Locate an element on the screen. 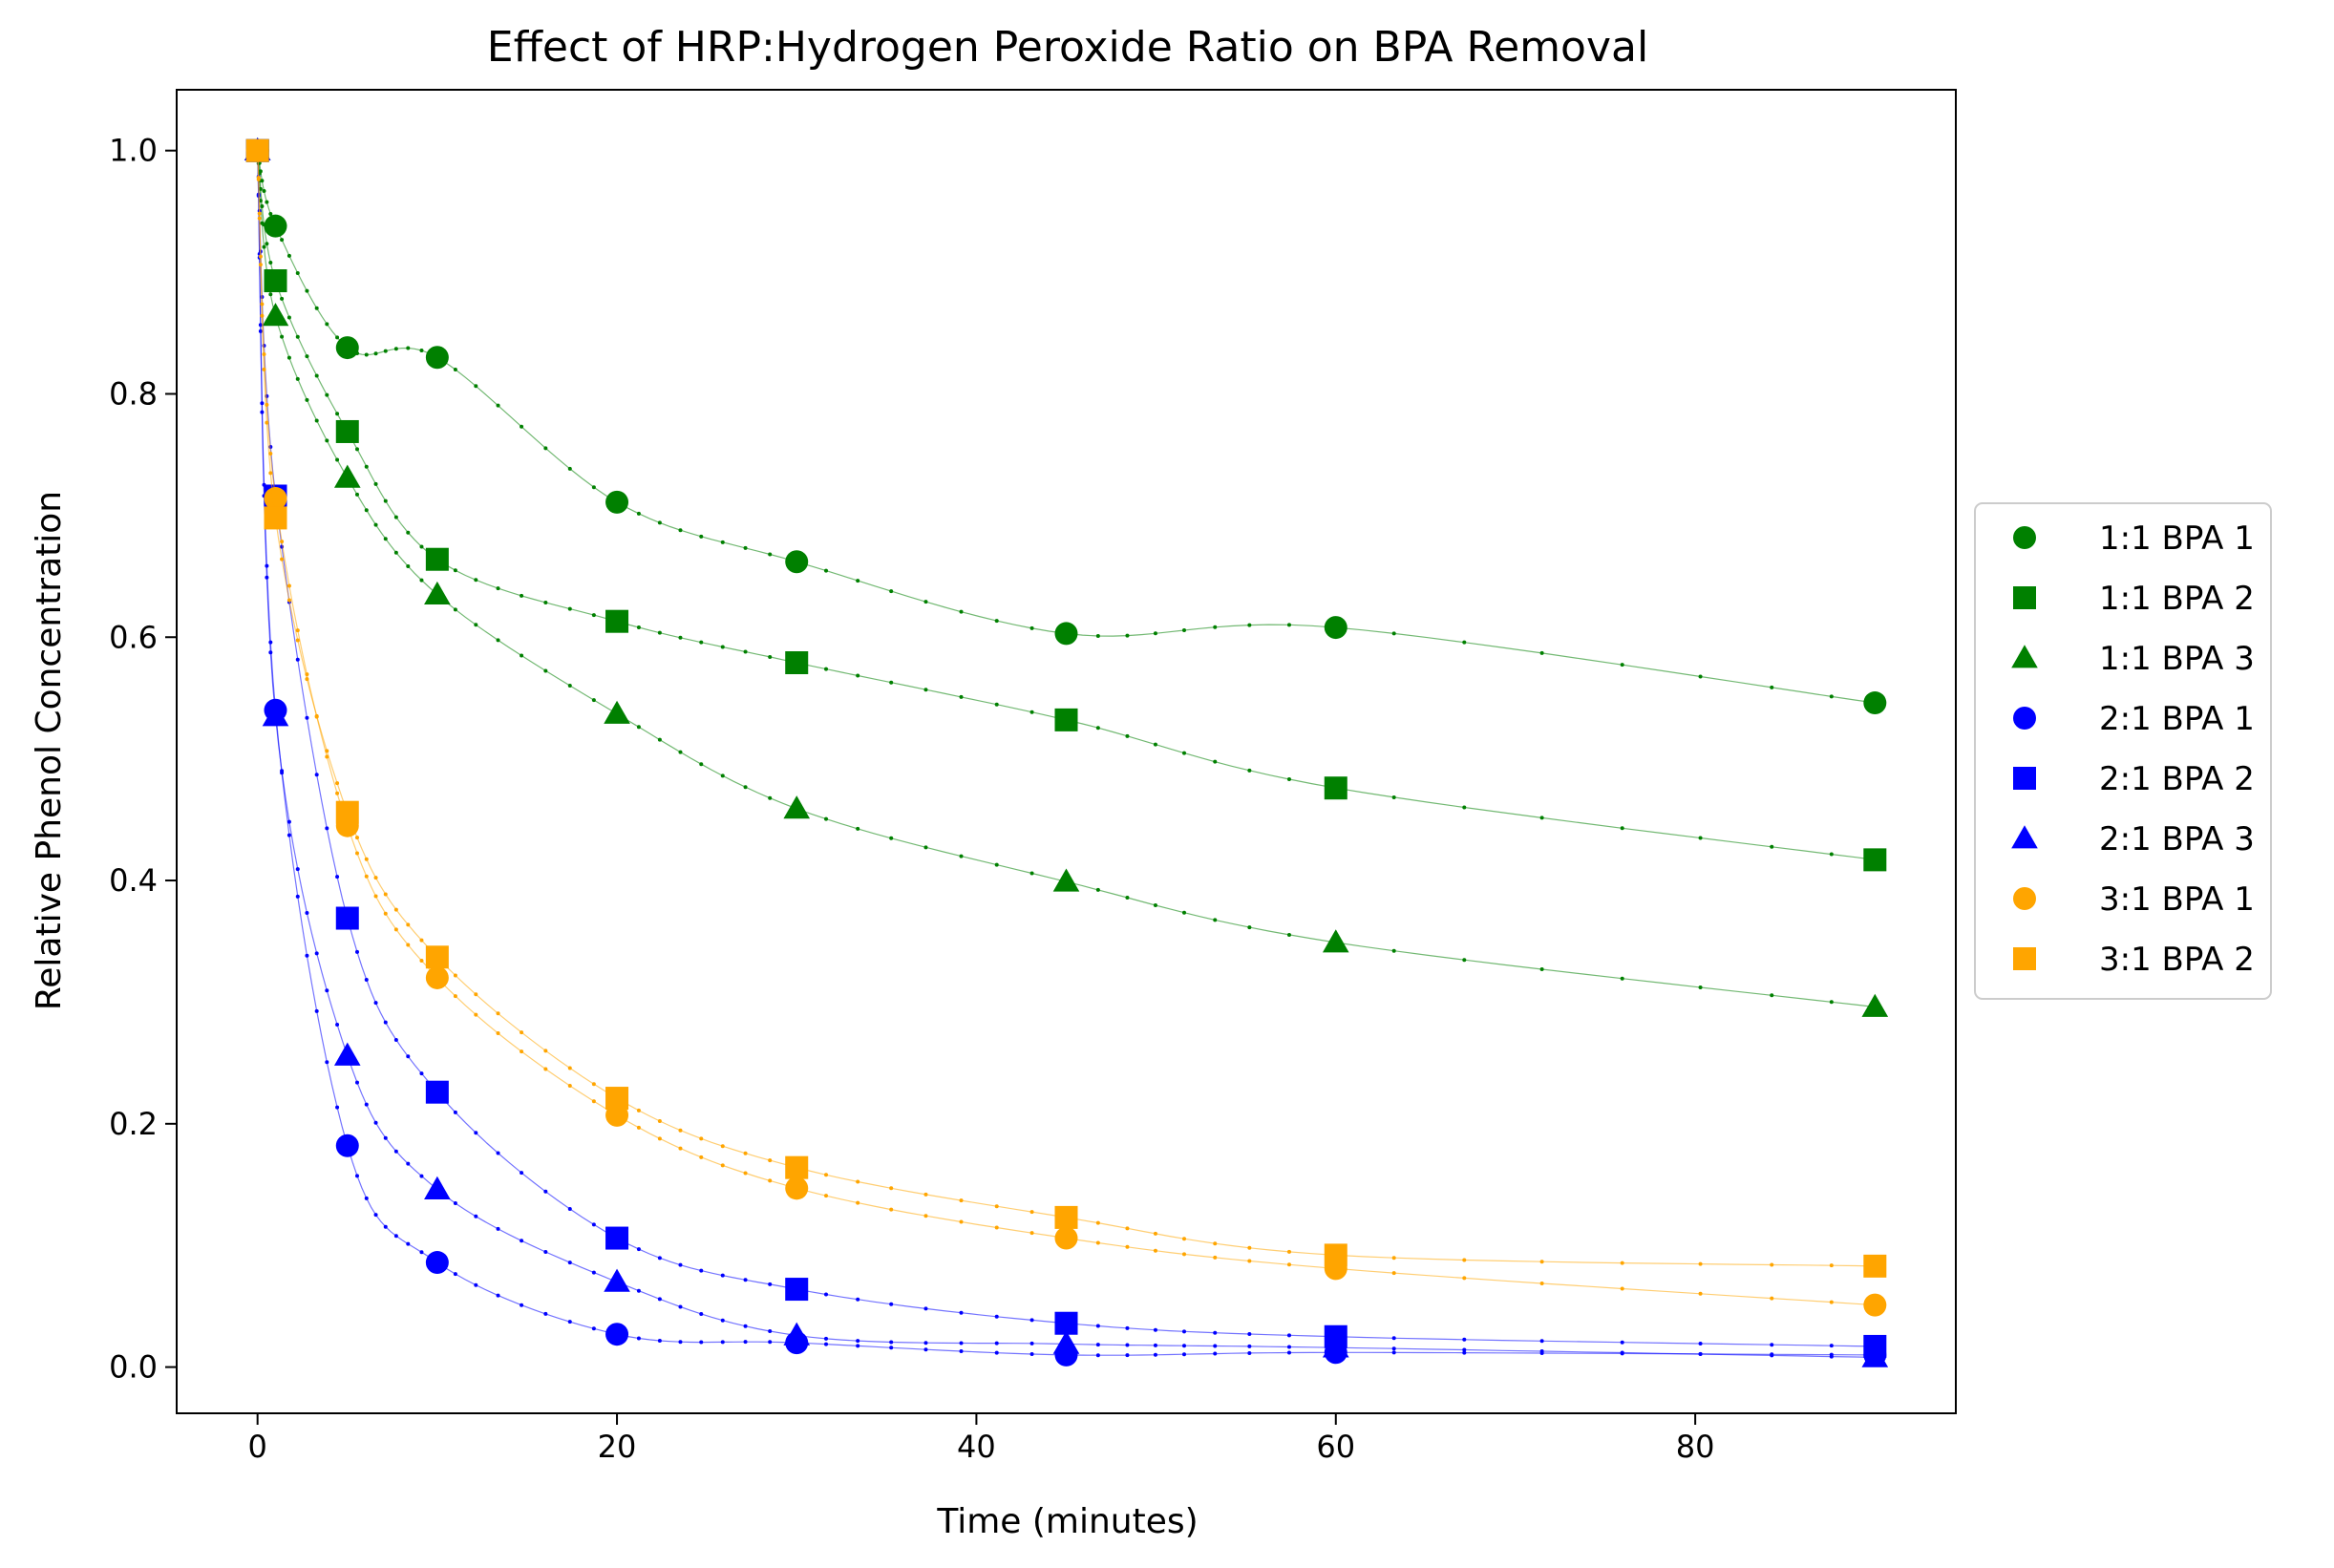 This screenshot has width=2334, height=1568. legend-box is located at coordinates (2123, 751).